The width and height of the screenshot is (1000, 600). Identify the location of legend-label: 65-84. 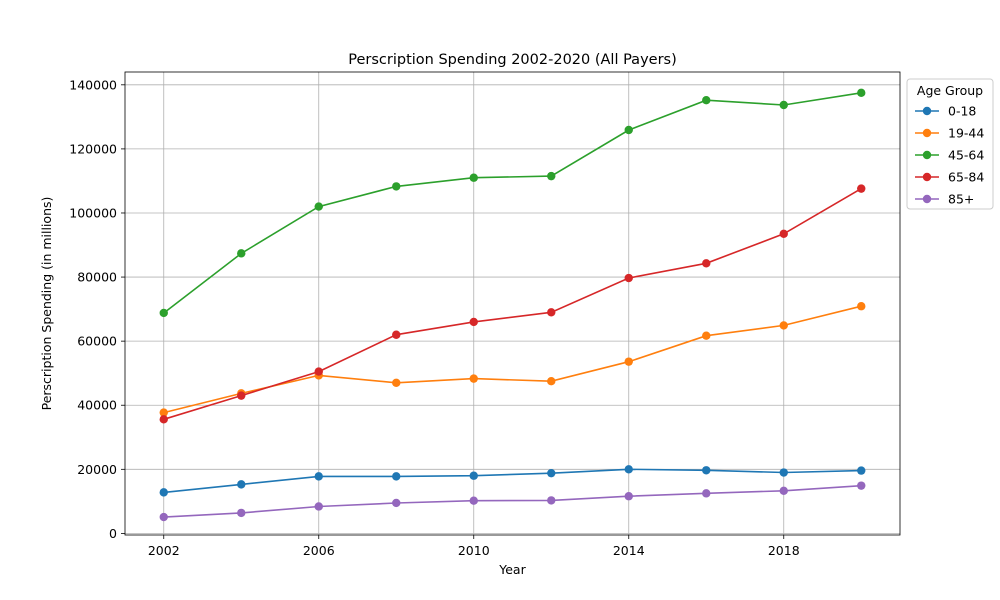
(966, 177).